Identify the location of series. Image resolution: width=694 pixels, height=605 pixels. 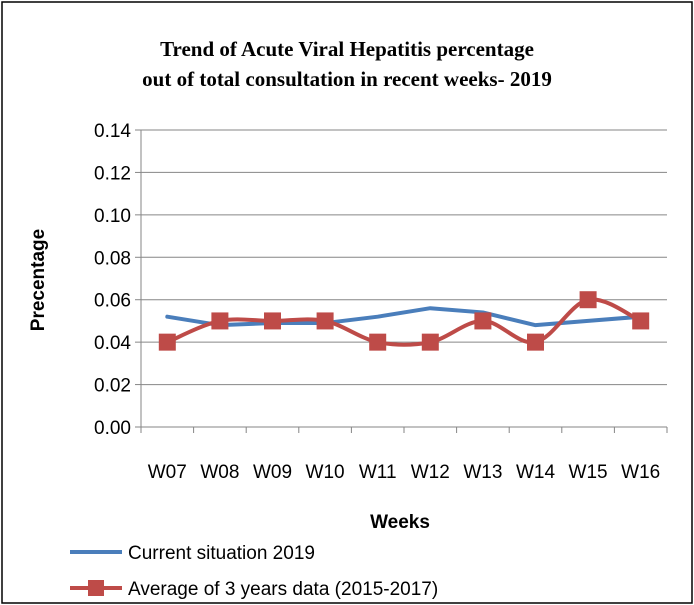
(404, 321).